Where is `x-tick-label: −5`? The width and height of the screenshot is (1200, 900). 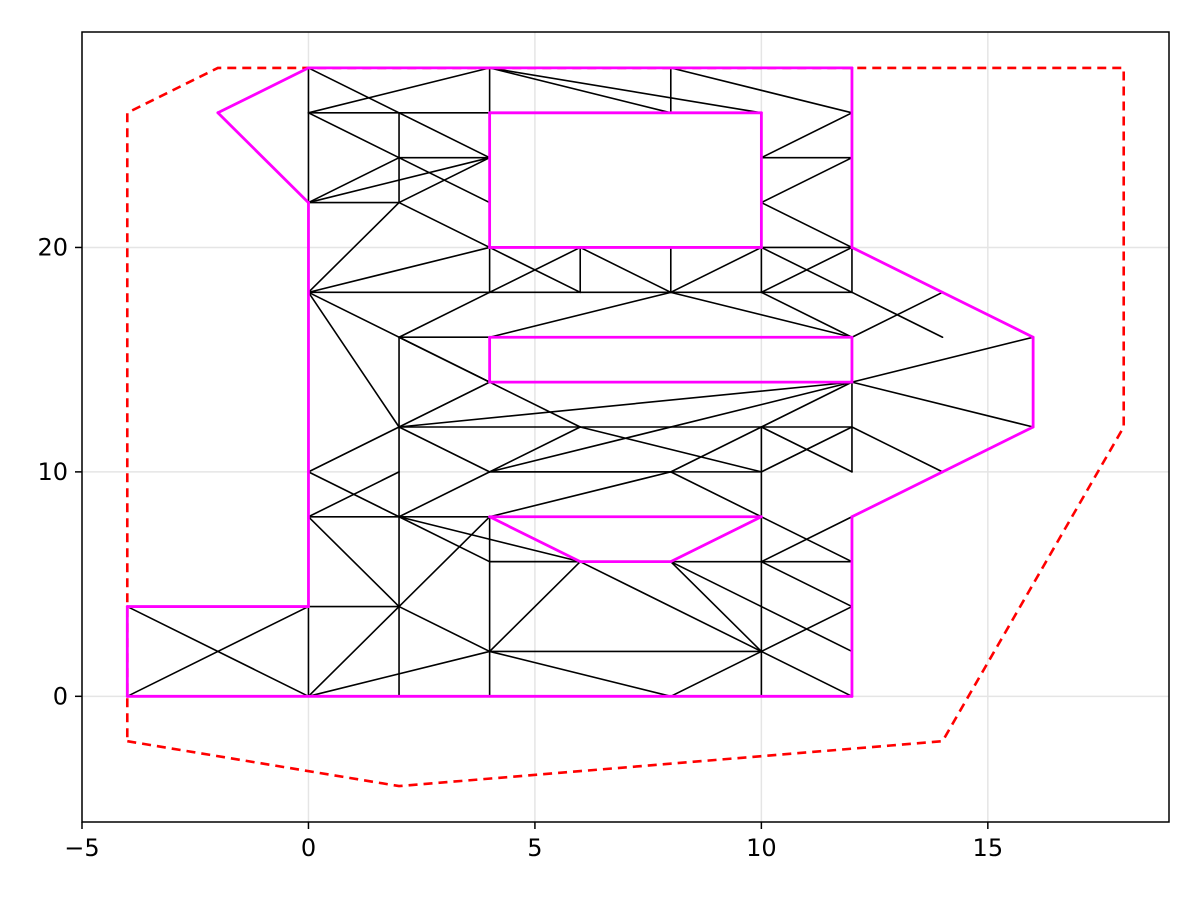
x-tick-label: −5 is located at coordinates (81, 848).